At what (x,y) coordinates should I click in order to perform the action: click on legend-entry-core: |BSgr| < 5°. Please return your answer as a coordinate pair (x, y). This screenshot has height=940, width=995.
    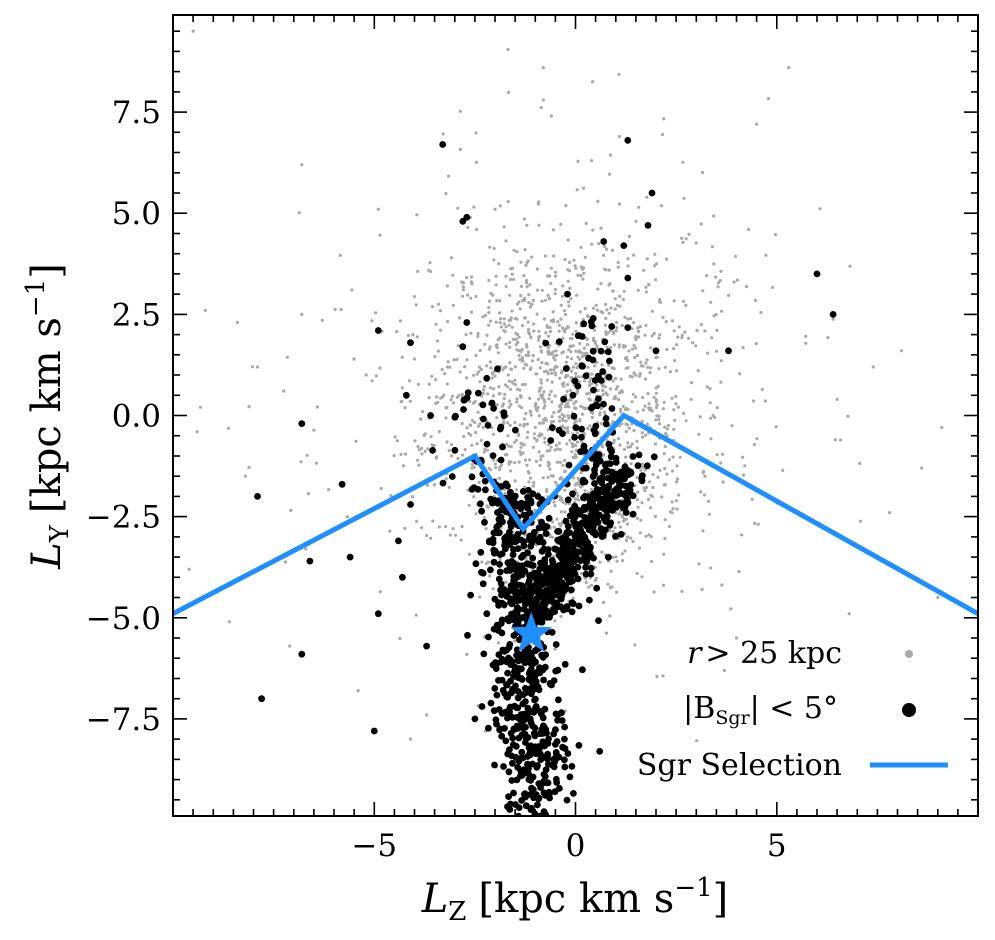
    Looking at the image, I should click on (799, 710).